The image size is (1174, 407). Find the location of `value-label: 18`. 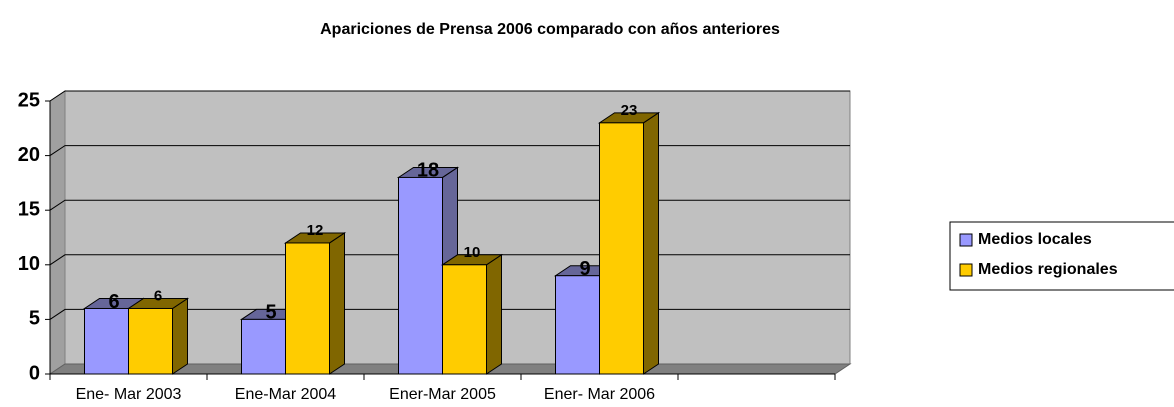

value-label: 18 is located at coordinates (428, 171).